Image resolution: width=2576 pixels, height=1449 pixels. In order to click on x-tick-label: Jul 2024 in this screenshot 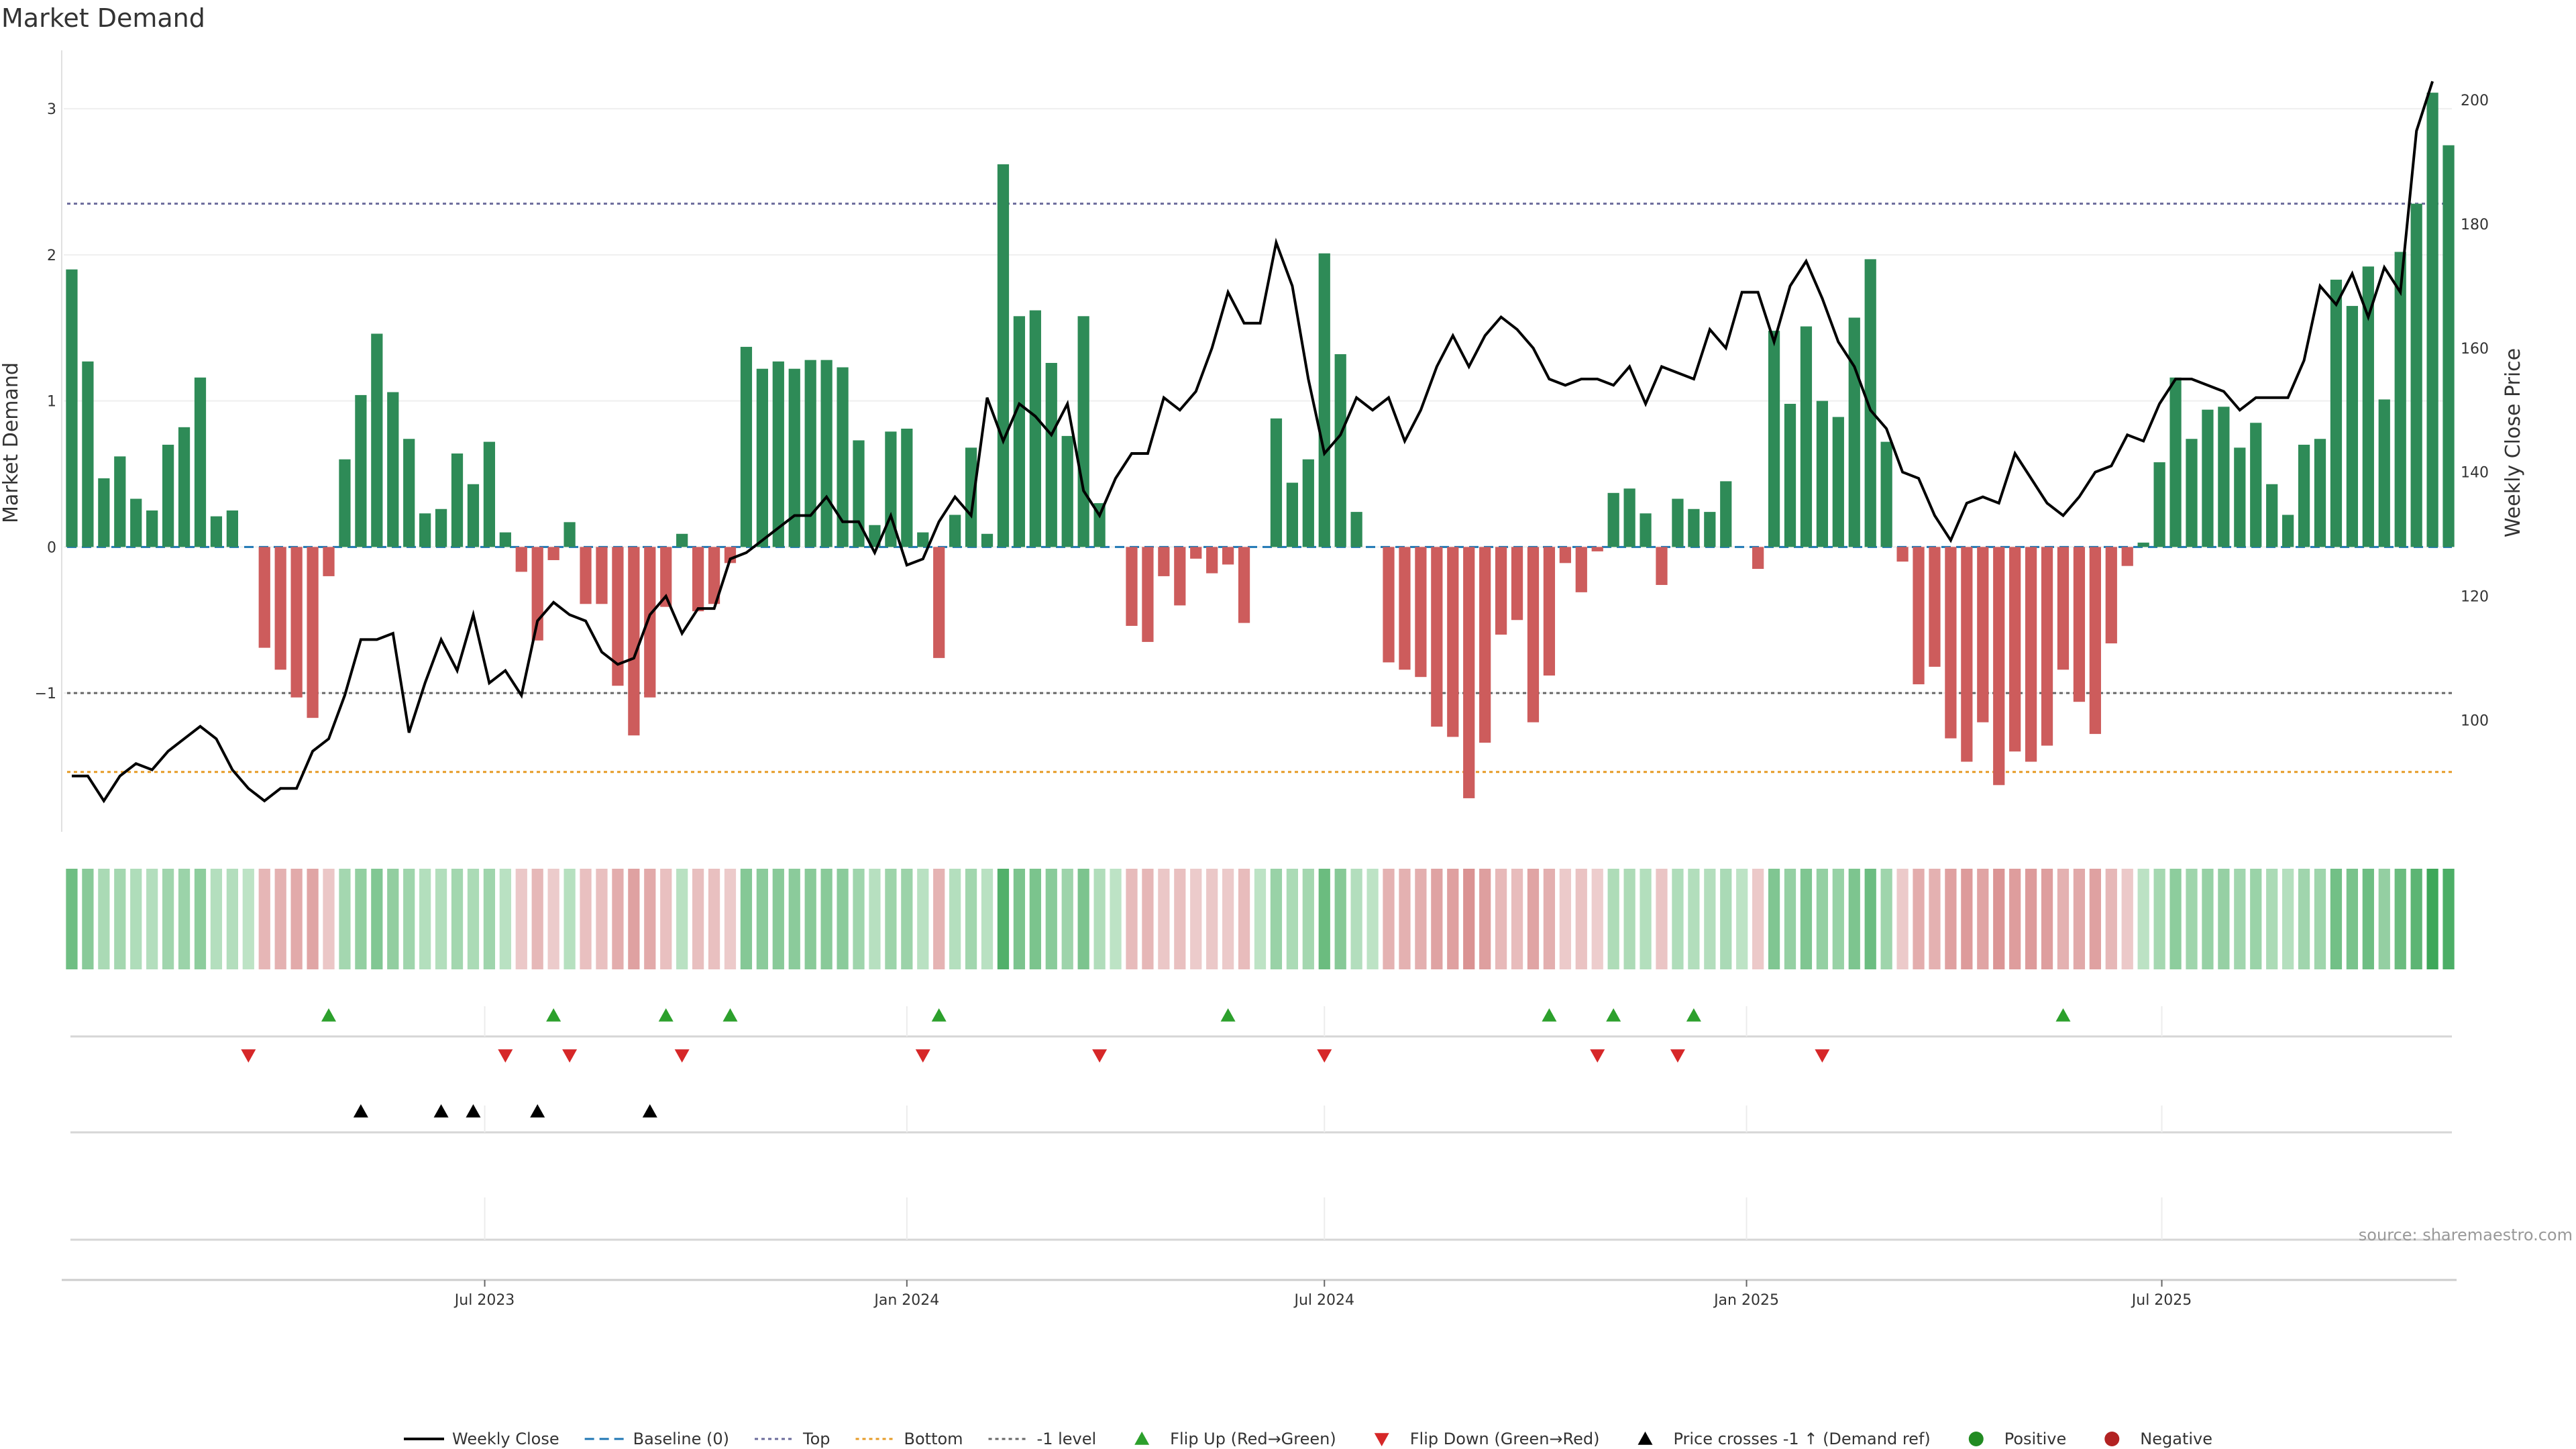, I will do `click(1323, 1300)`.